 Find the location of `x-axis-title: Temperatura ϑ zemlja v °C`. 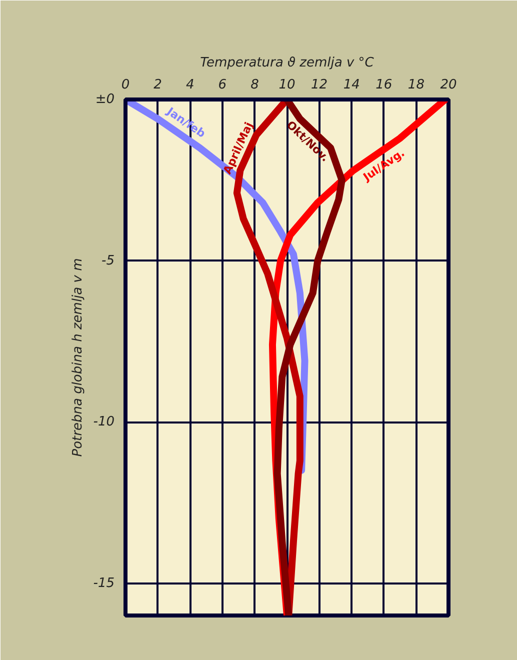

x-axis-title: Temperatura ϑ zemlja v °C is located at coordinates (287, 63).